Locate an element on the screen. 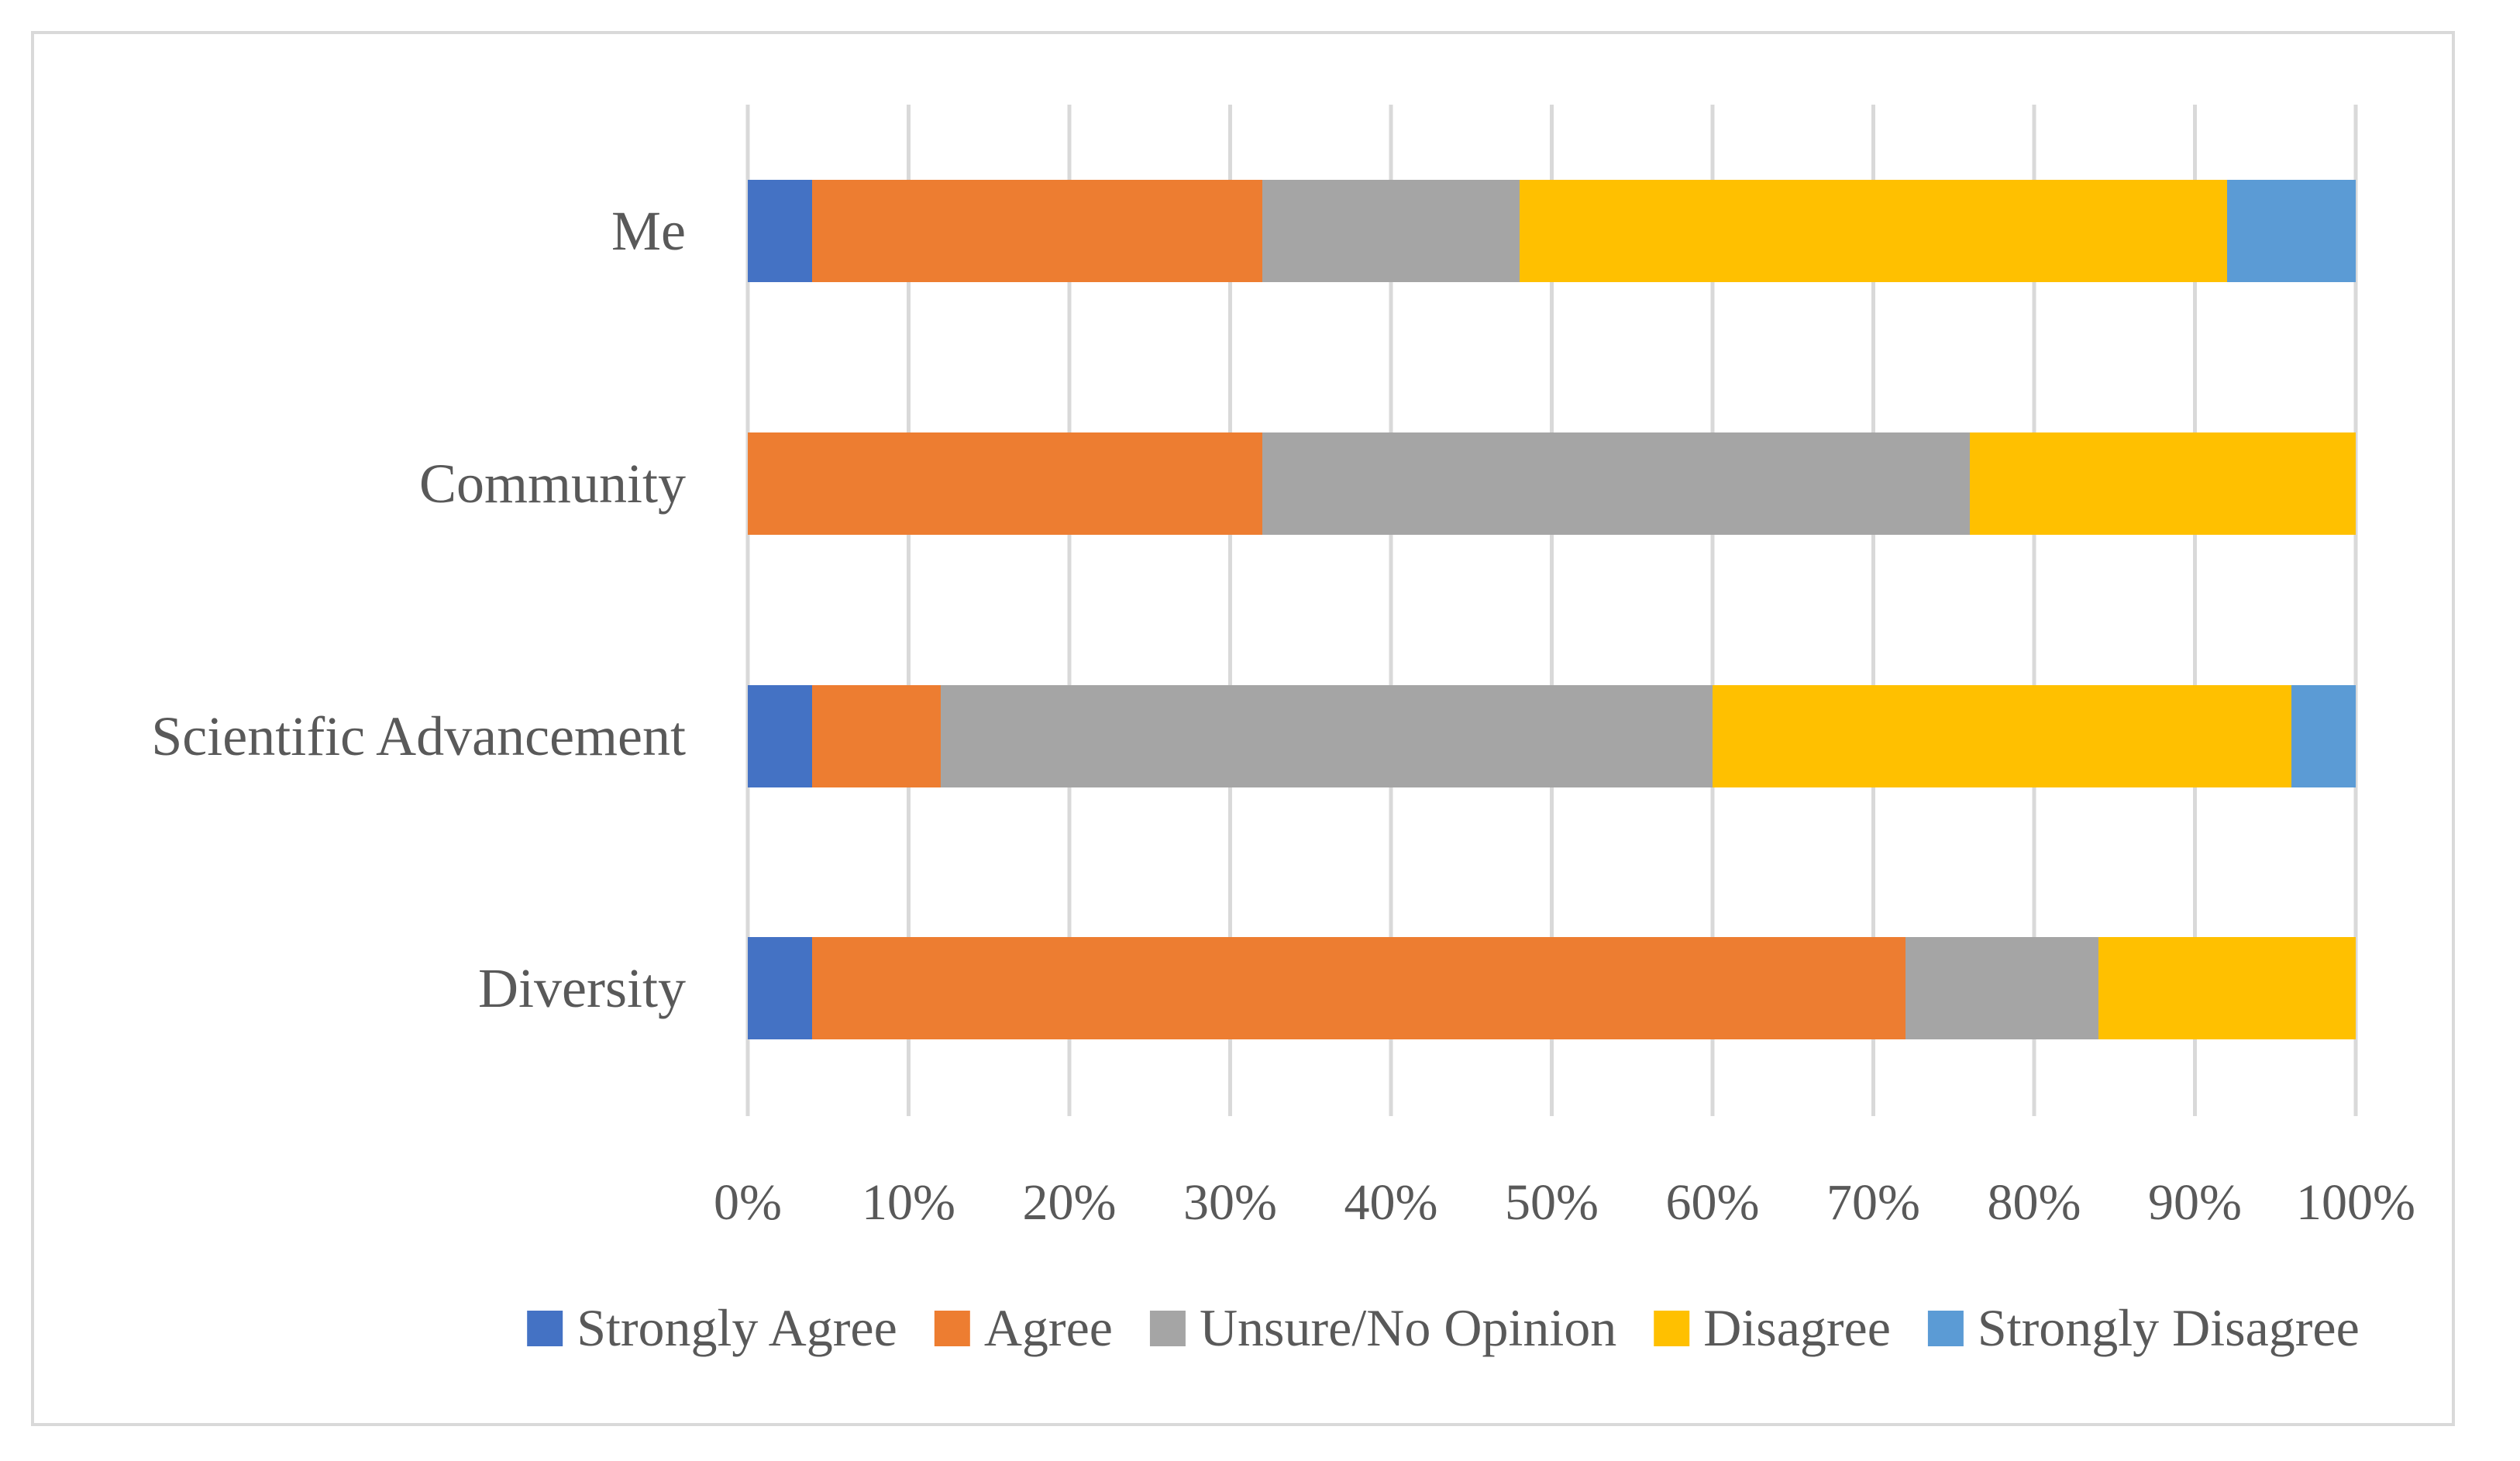 This screenshot has height=1461, width=2520. legend-label-strongly-disagree: Strongly Disagree is located at coordinates (2169, 1327).